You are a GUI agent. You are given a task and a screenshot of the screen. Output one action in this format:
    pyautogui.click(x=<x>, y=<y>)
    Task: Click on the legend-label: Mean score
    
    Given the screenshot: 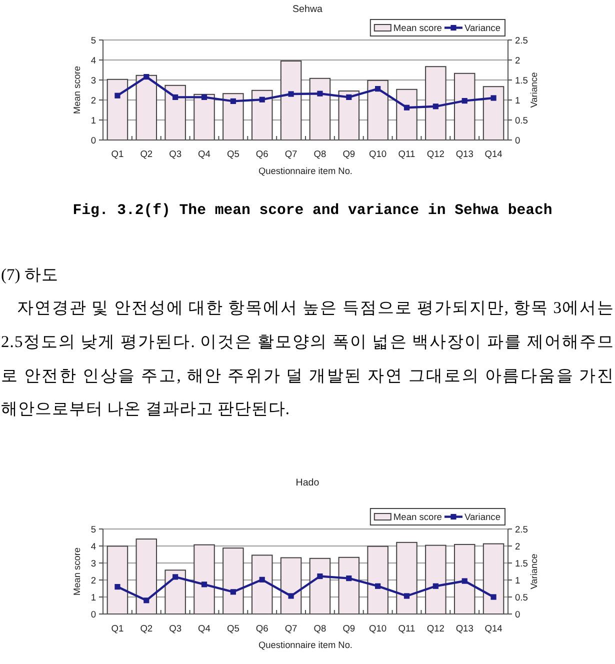 What is the action you would take?
    pyautogui.click(x=417, y=28)
    